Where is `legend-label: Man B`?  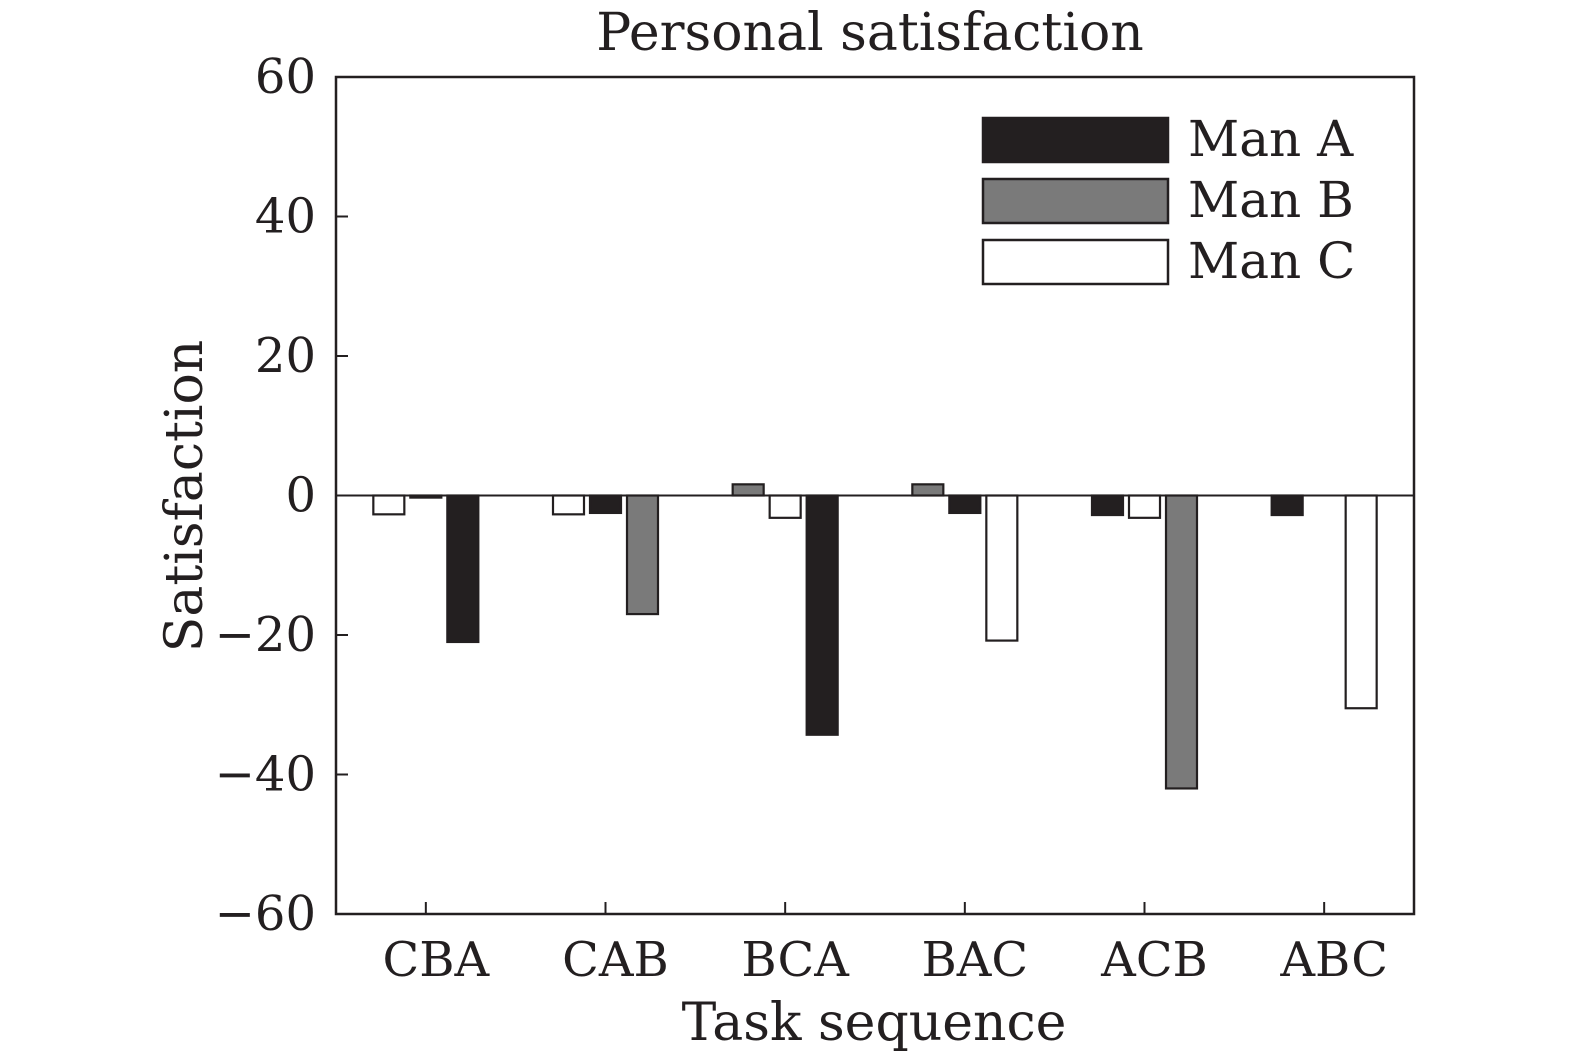
legend-label: Man B is located at coordinates (1271, 200).